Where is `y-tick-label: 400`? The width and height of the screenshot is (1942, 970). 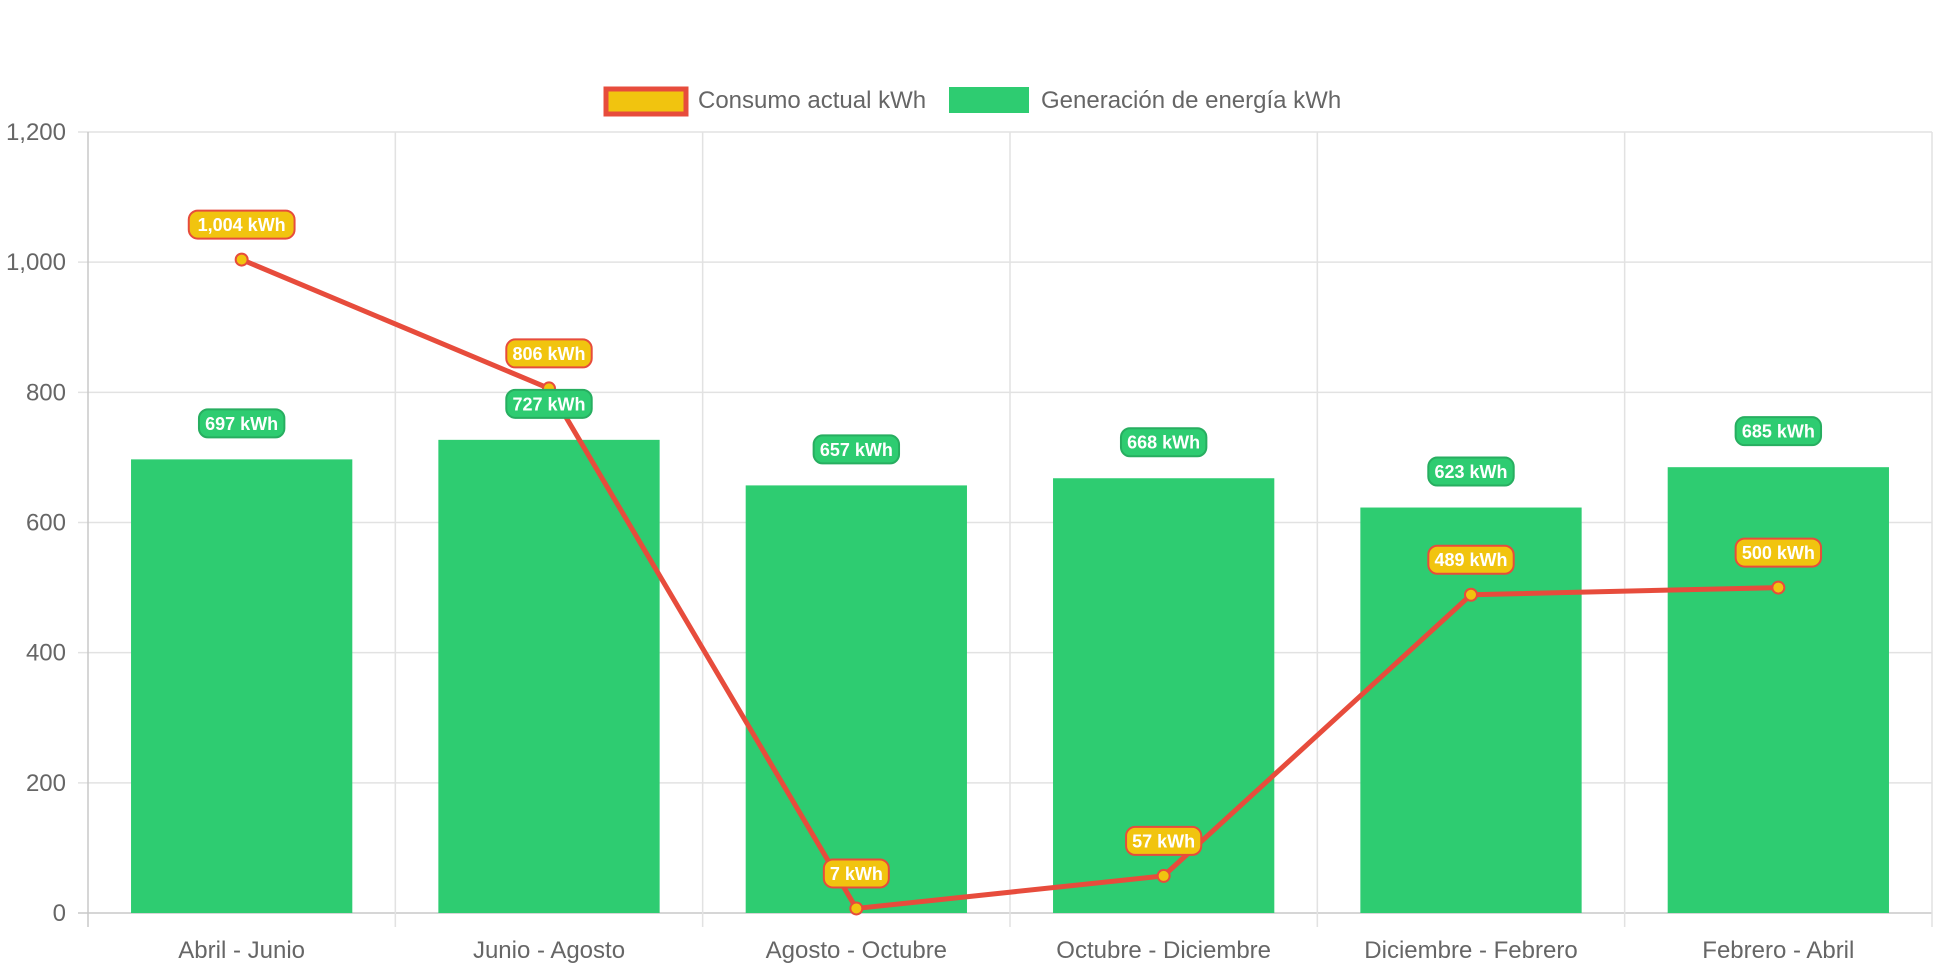
y-tick-label: 400 is located at coordinates (46, 653).